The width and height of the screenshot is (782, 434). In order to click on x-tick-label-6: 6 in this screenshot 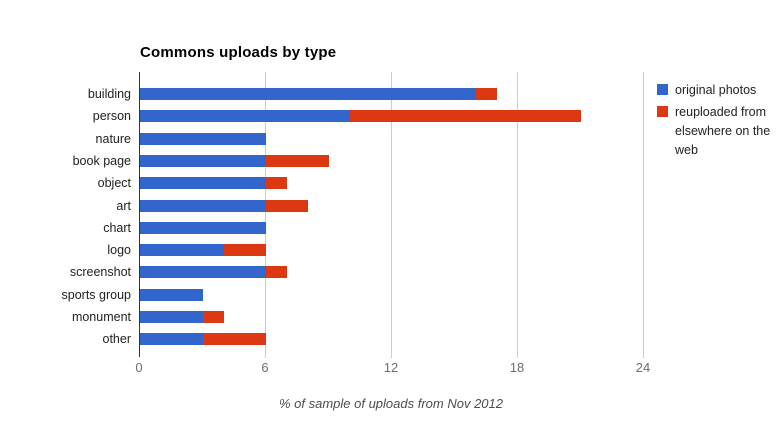, I will do `click(265, 367)`.